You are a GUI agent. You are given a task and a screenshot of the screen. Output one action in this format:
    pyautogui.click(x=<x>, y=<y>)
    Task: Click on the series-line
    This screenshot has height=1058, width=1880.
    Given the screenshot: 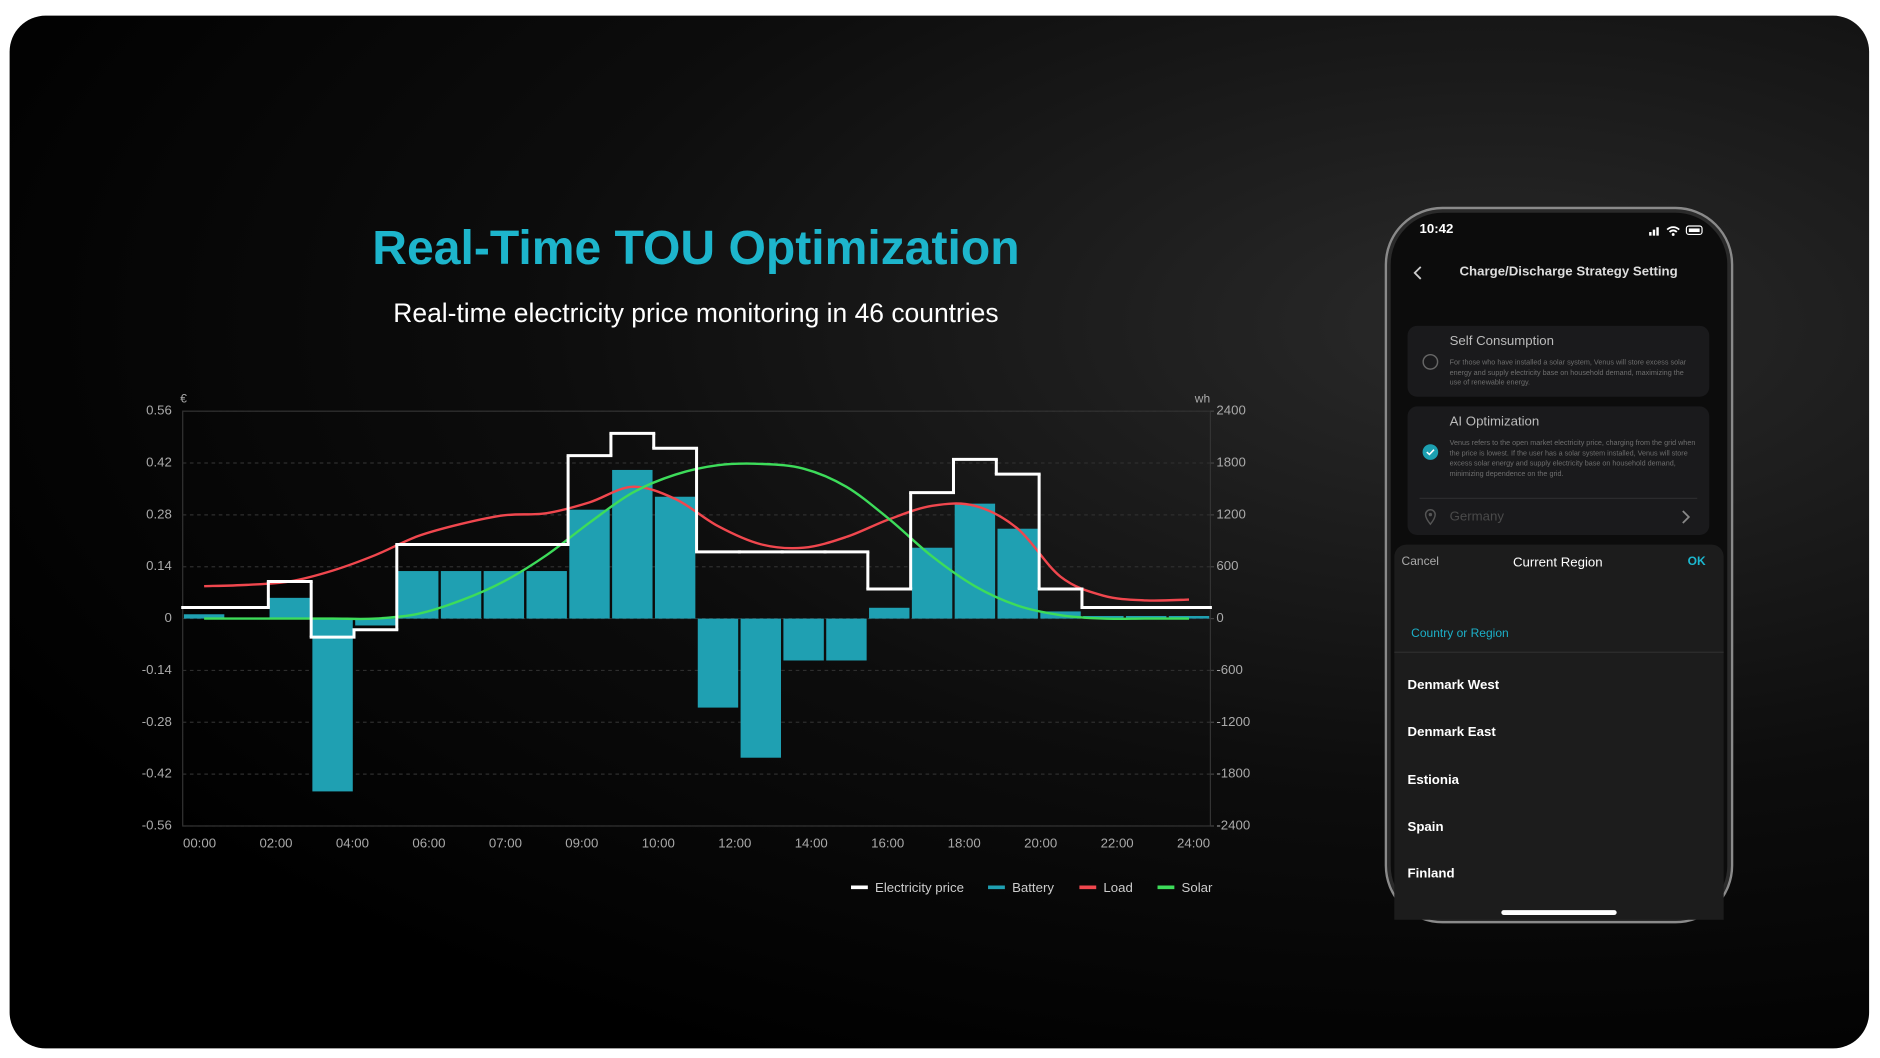 What is the action you would take?
    pyautogui.click(x=697, y=543)
    